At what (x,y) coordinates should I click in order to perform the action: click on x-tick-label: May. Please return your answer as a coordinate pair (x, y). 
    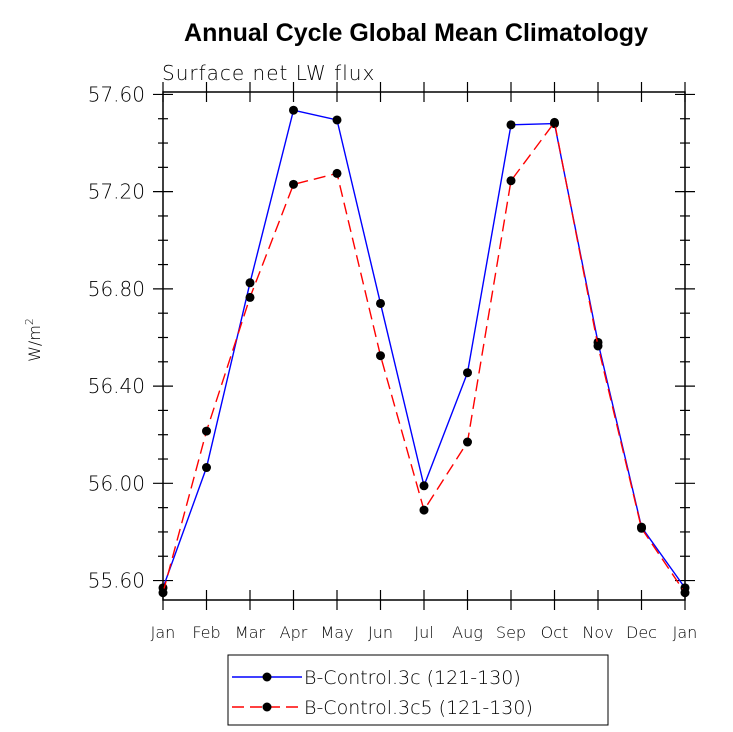
    Looking at the image, I should click on (336, 632).